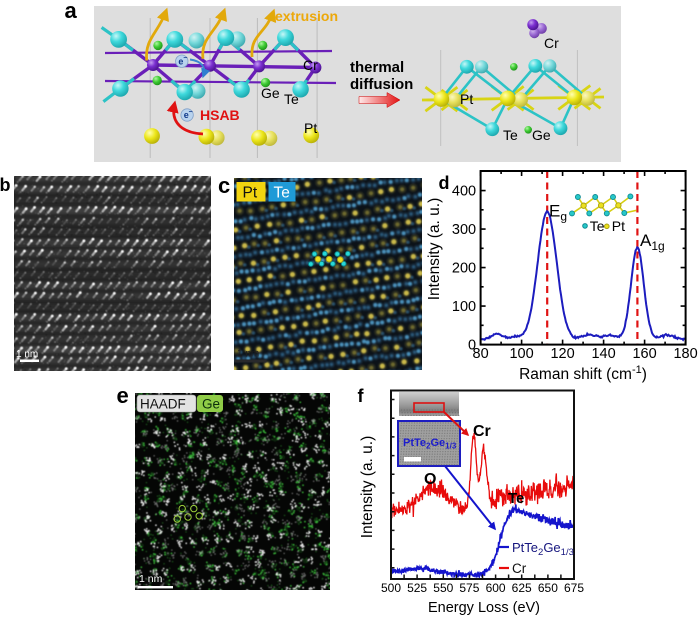 This screenshot has height=619, width=700. I want to click on svg-text: 180, so click(685, 354).